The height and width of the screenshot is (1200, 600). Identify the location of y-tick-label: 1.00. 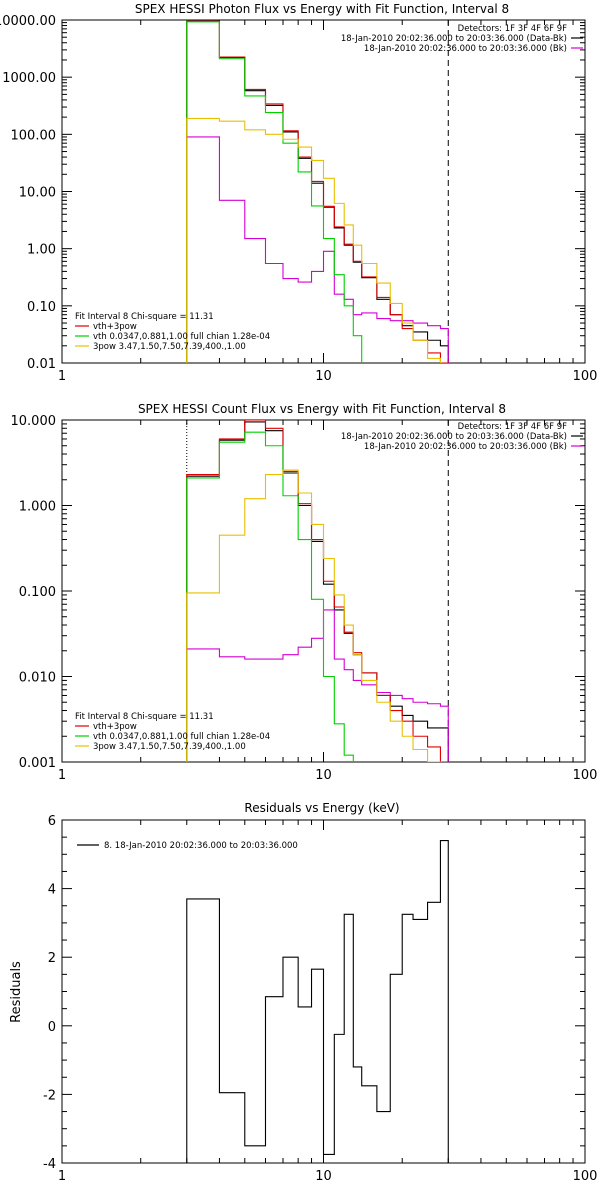
(41, 250).